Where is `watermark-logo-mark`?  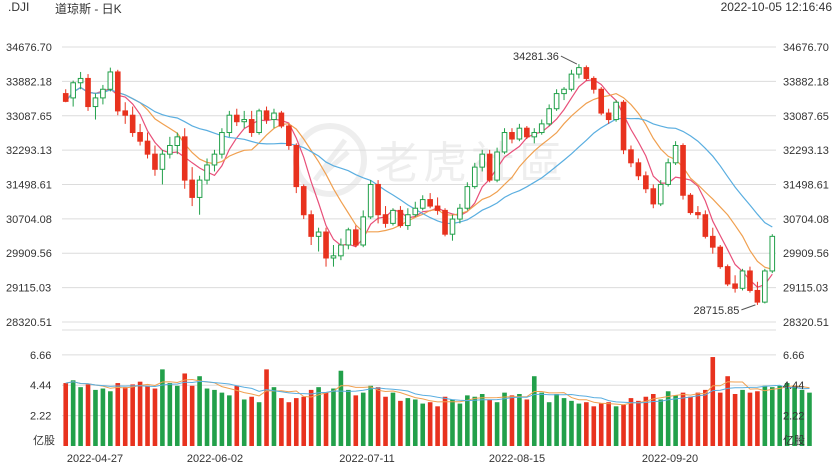 watermark-logo-mark is located at coordinates (331, 160).